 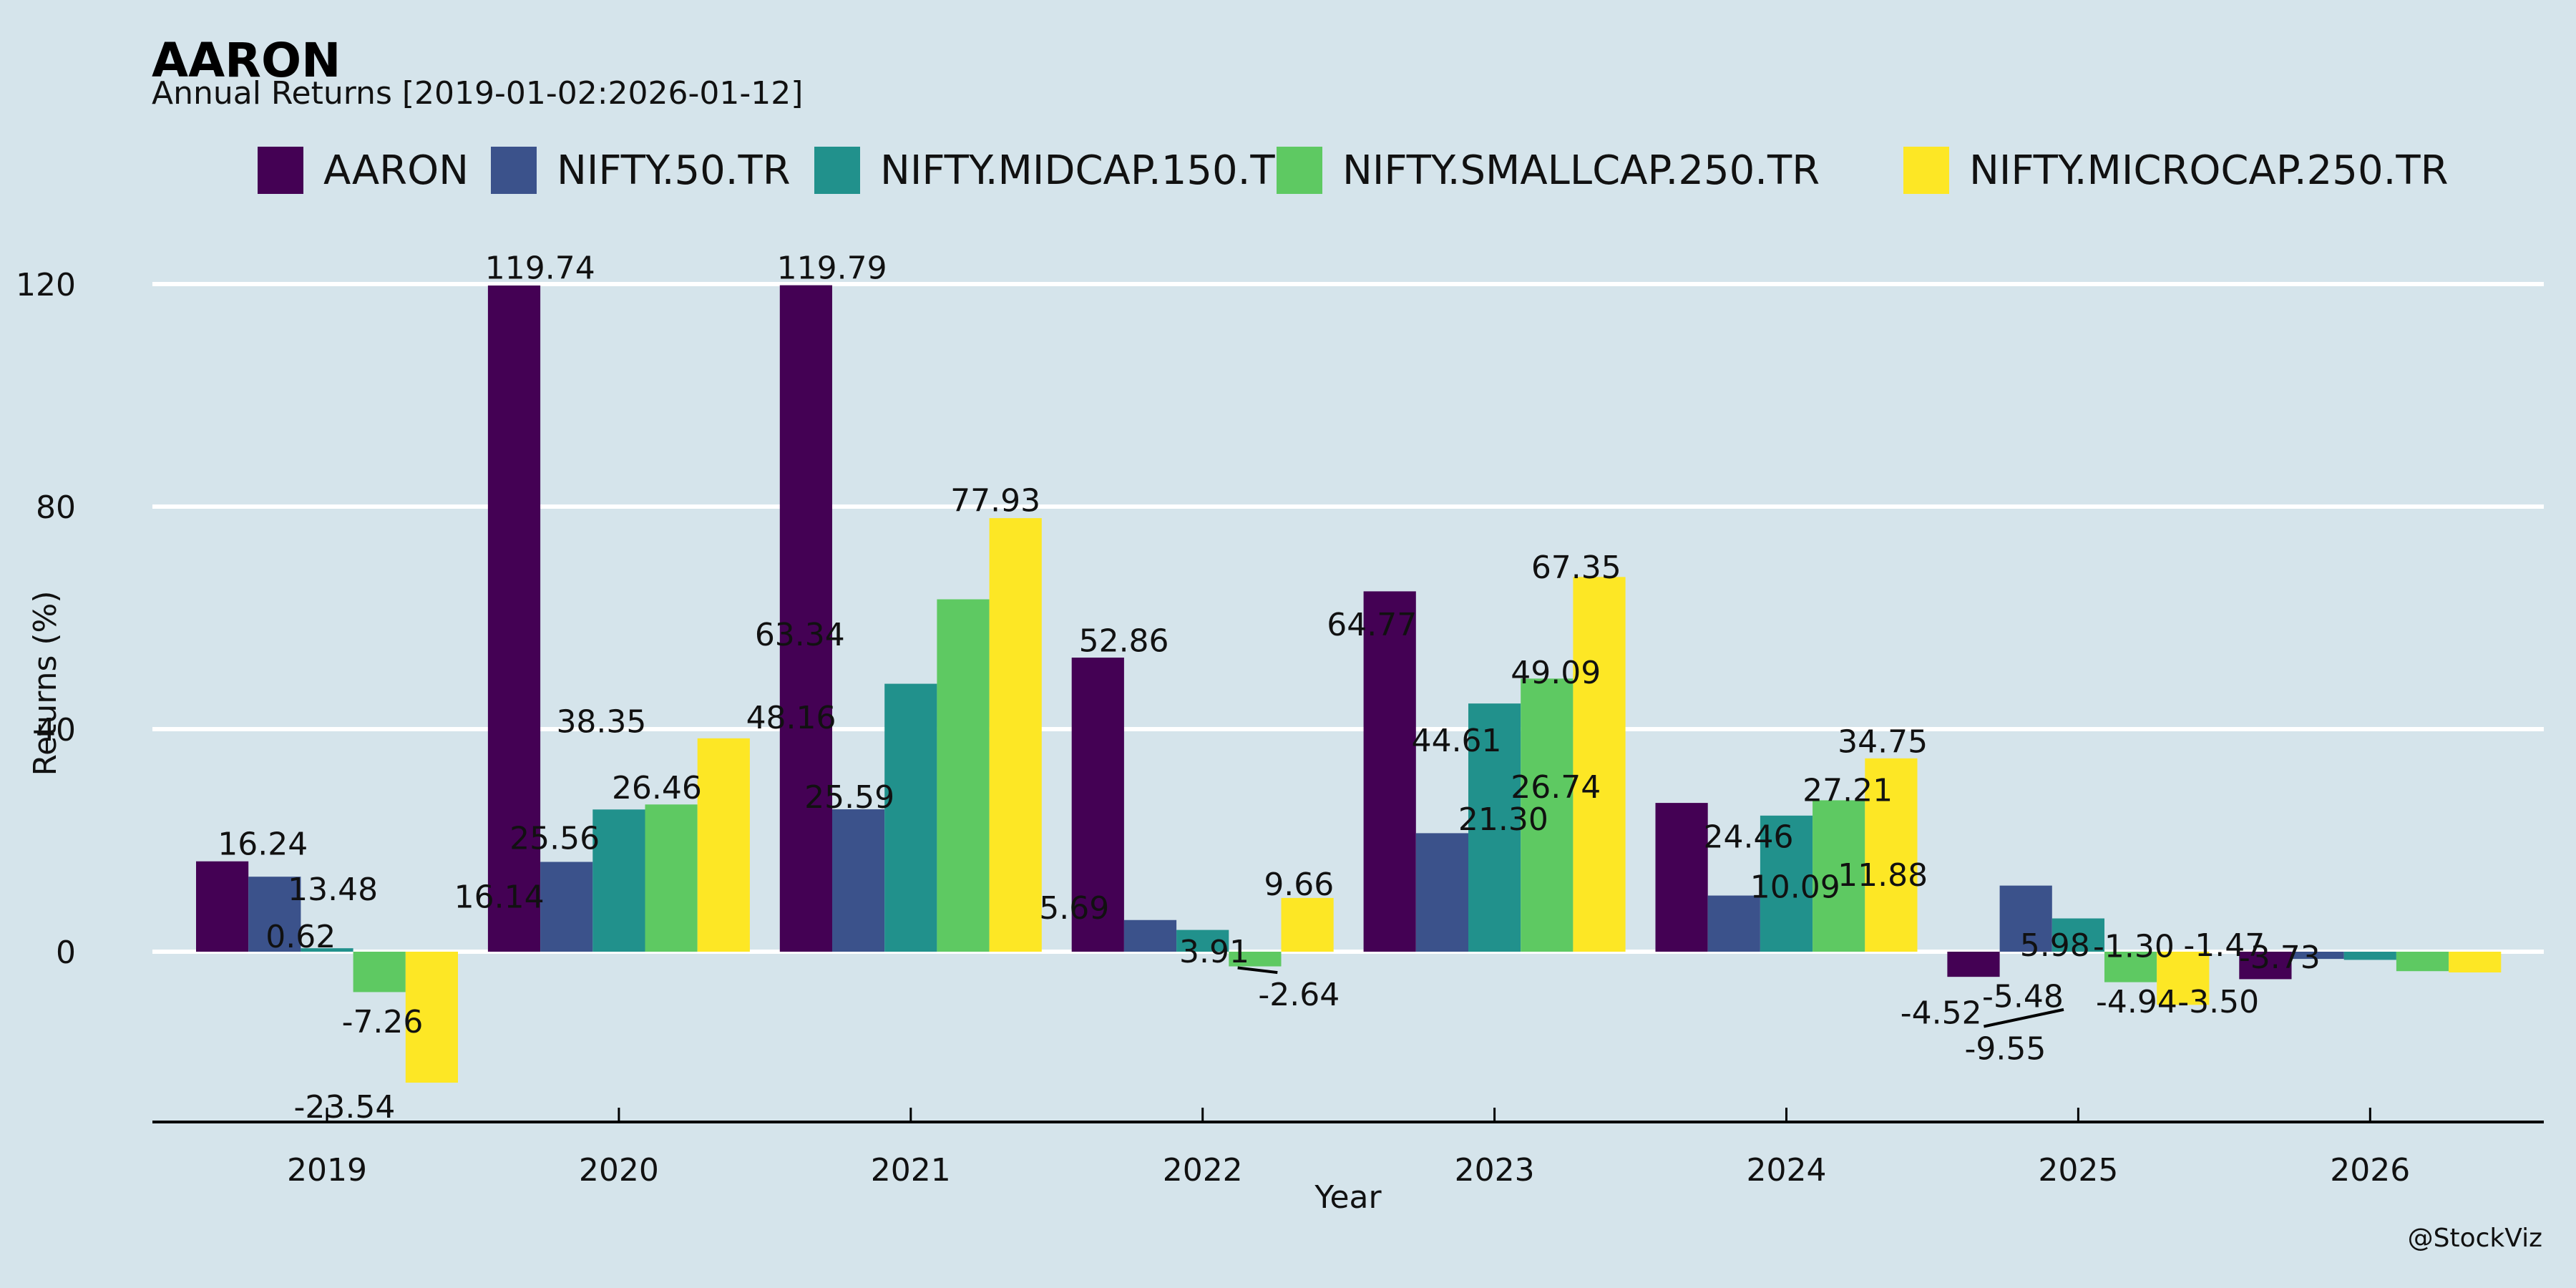 I want to click on data-label: 38.35, so click(x=601, y=721).